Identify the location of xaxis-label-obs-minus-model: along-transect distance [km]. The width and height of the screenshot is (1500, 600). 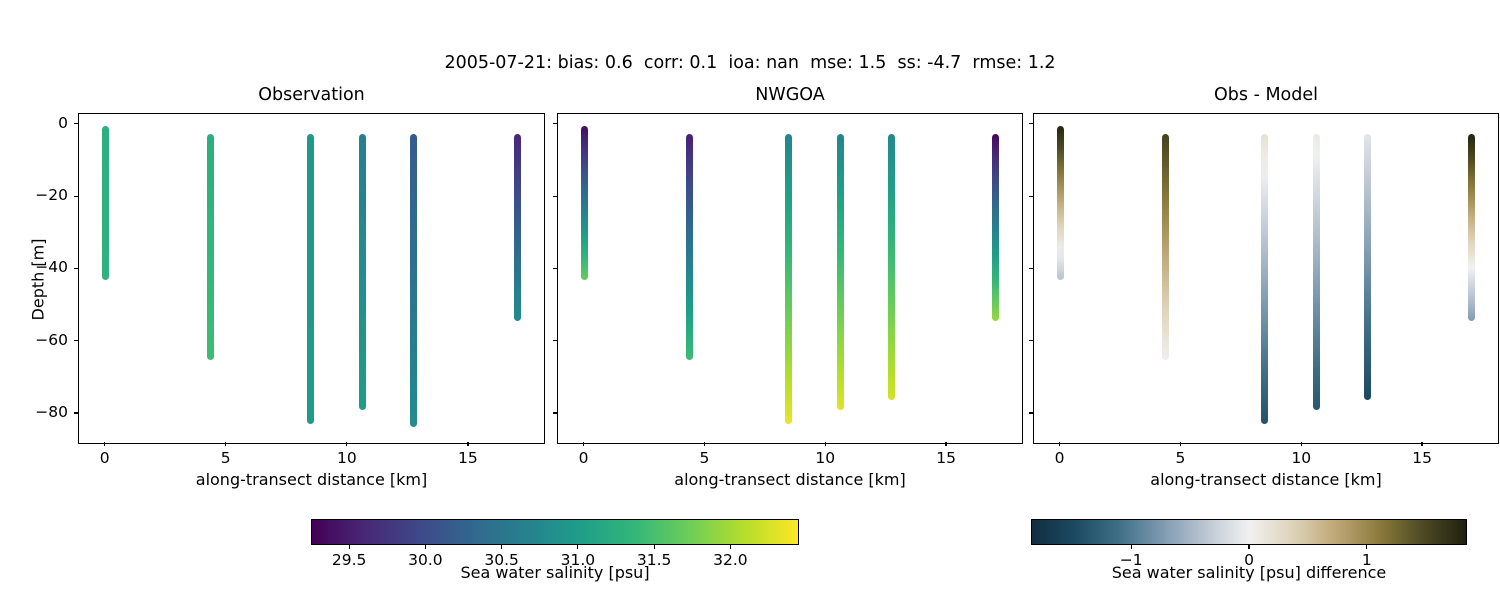
(1266, 479).